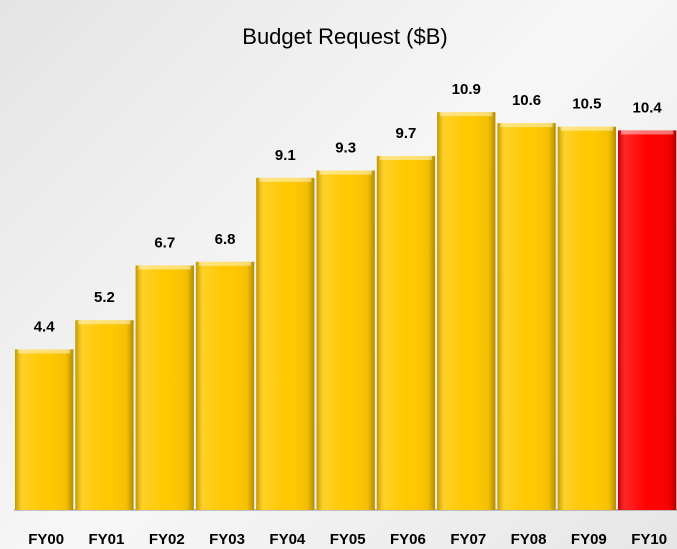 The height and width of the screenshot is (549, 677). Describe the element at coordinates (285, 155) in the screenshot. I see `value-label: 9.1` at that location.